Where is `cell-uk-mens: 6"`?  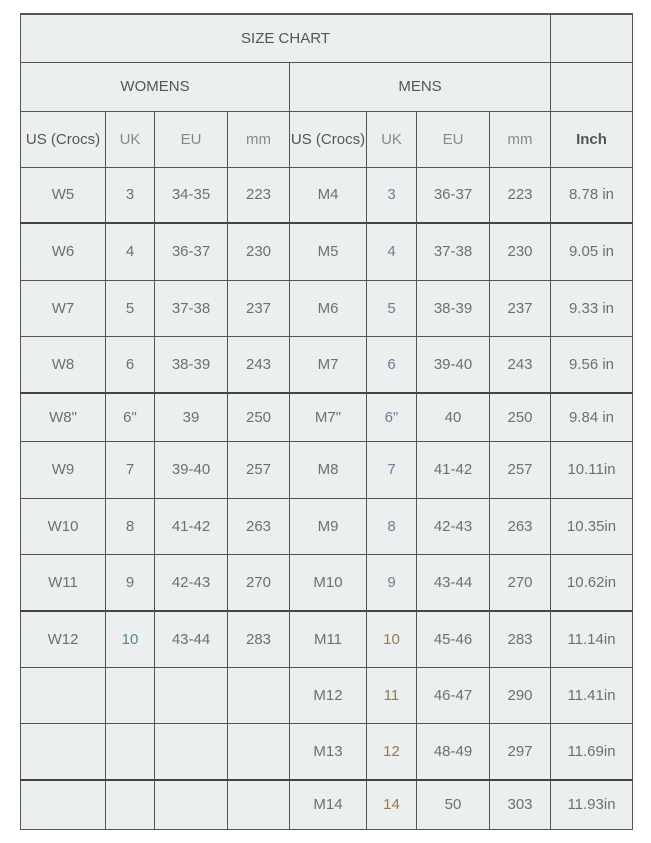
cell-uk-mens: 6" is located at coordinates (391, 417).